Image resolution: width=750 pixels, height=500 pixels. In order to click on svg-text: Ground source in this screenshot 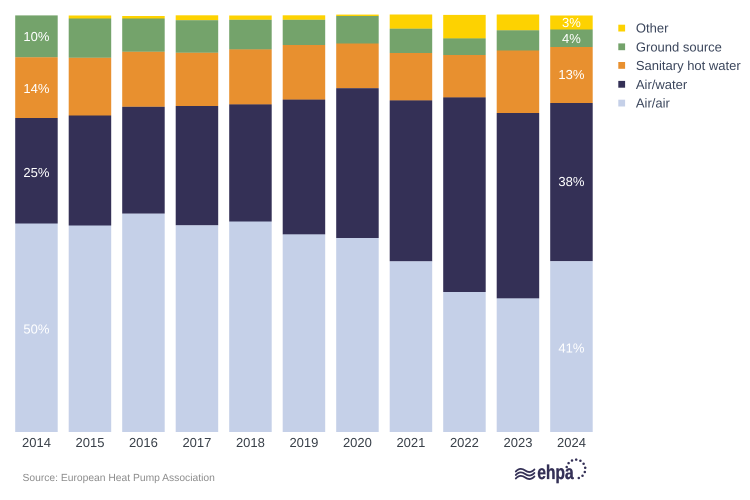, I will do `click(679, 46)`.